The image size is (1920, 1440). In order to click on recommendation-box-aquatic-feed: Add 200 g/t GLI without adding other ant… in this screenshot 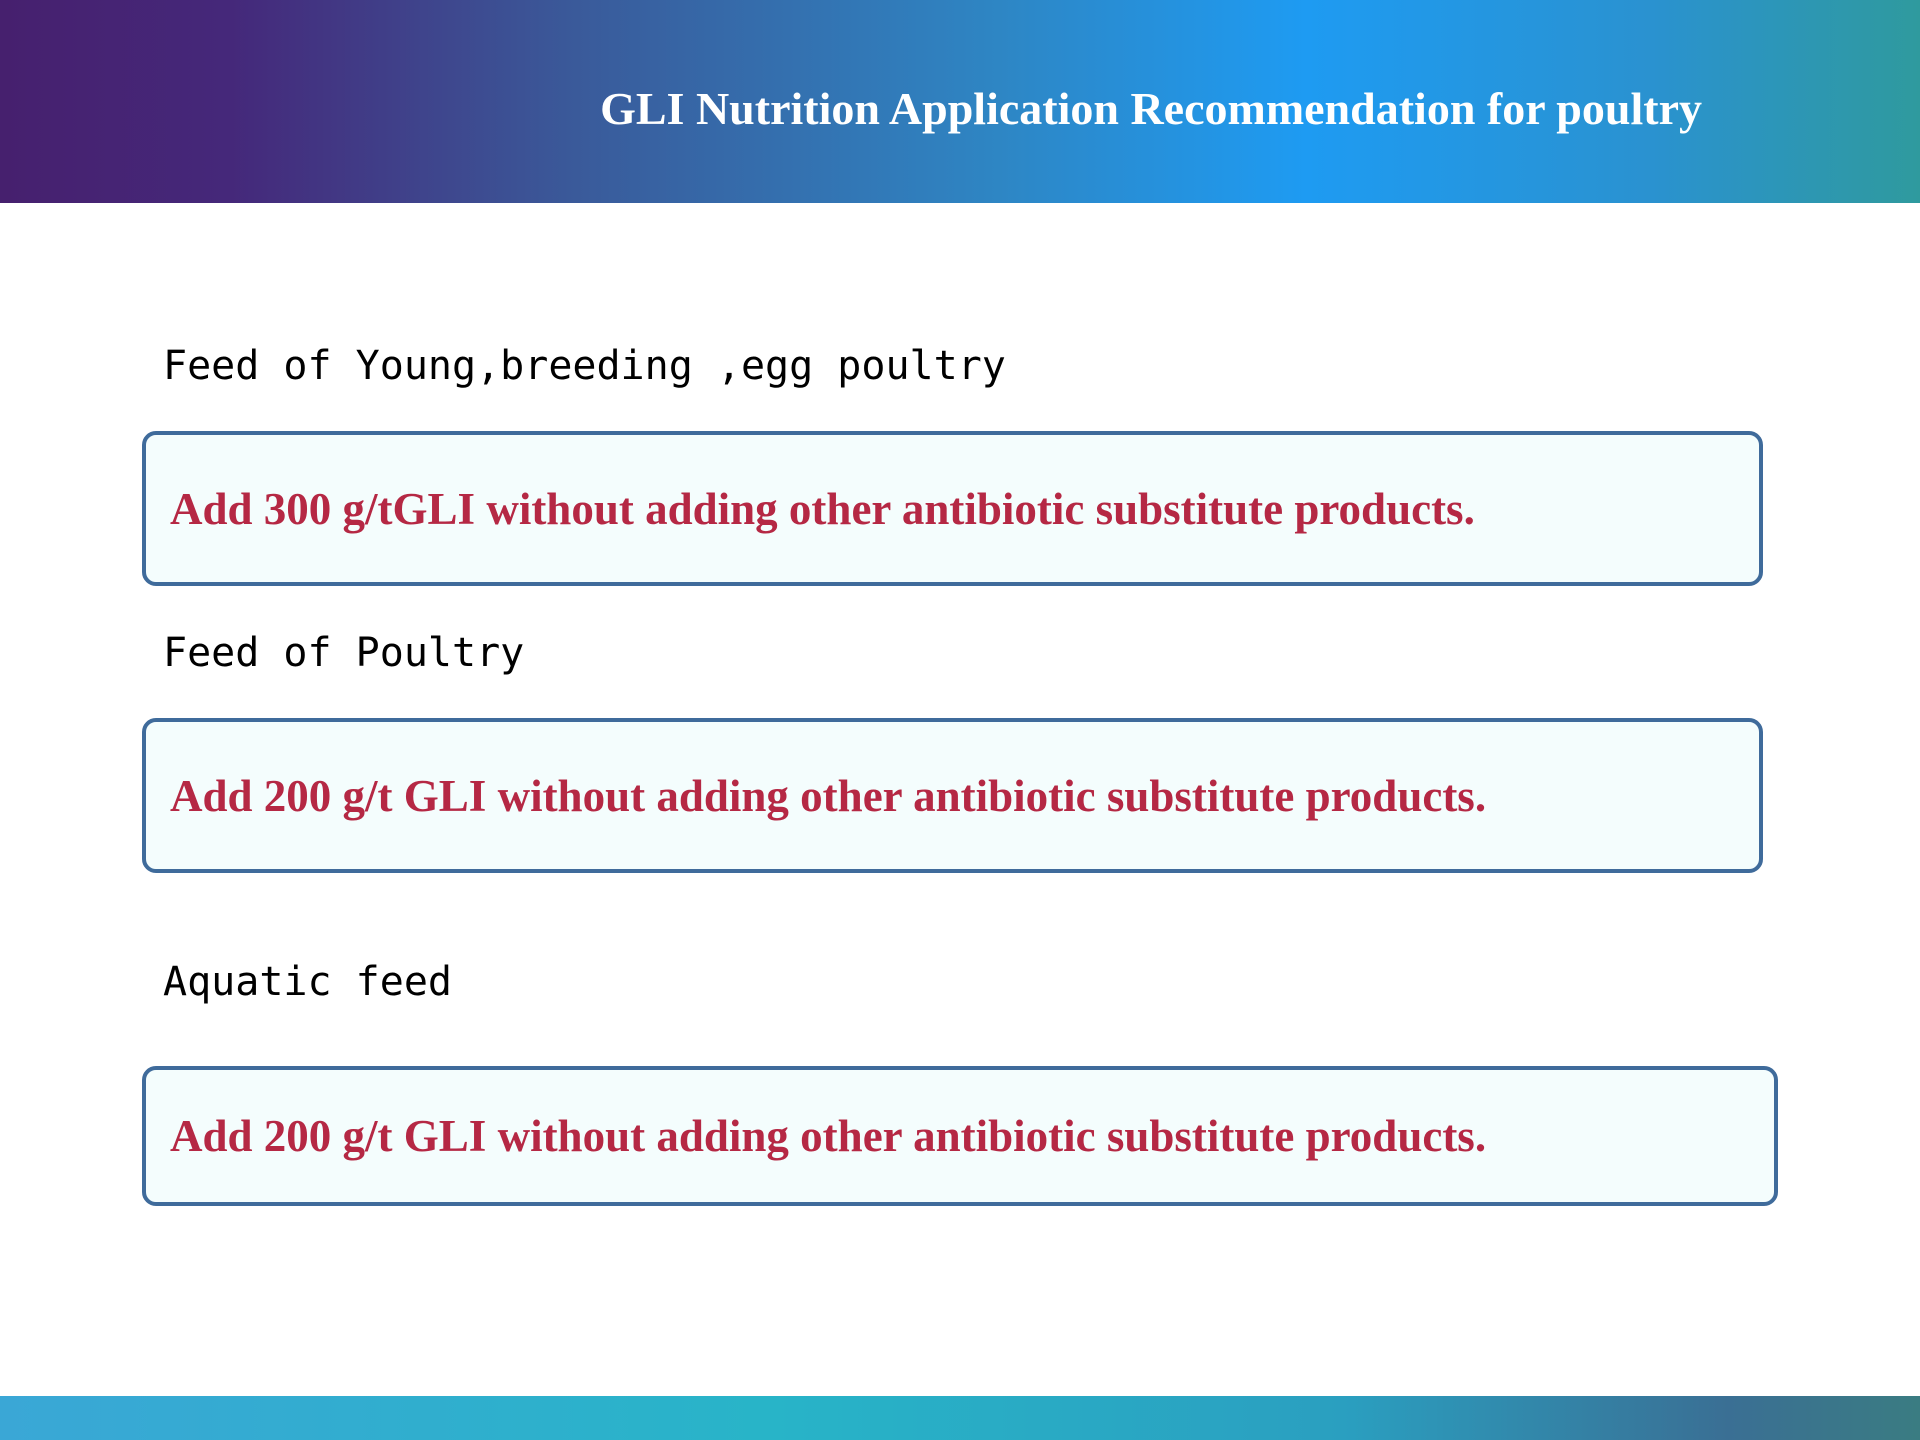, I will do `click(960, 1136)`.